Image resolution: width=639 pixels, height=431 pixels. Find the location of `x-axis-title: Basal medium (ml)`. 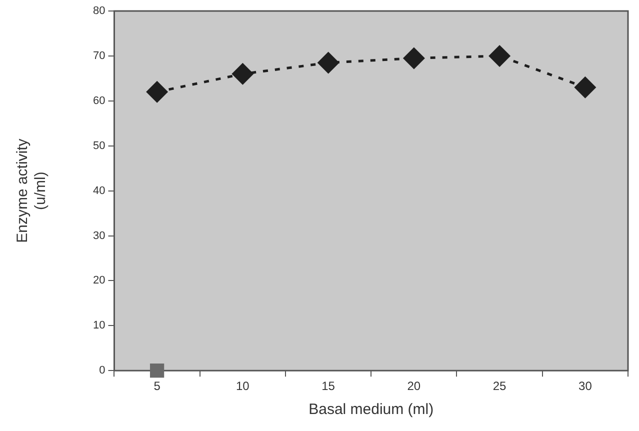

x-axis-title: Basal medium (ml) is located at coordinates (371, 409).